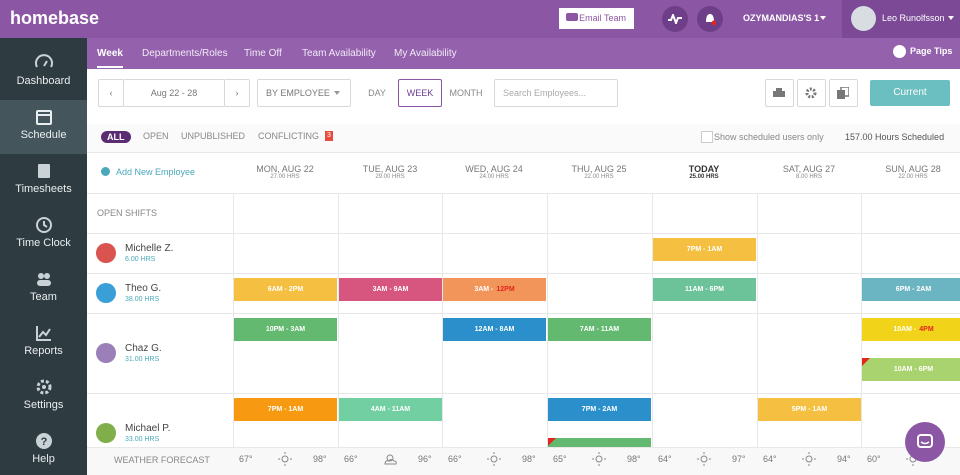 The height and width of the screenshot is (475, 960). What do you see at coordinates (43, 171) in the screenshot?
I see `sidebar-icon` at bounding box center [43, 171].